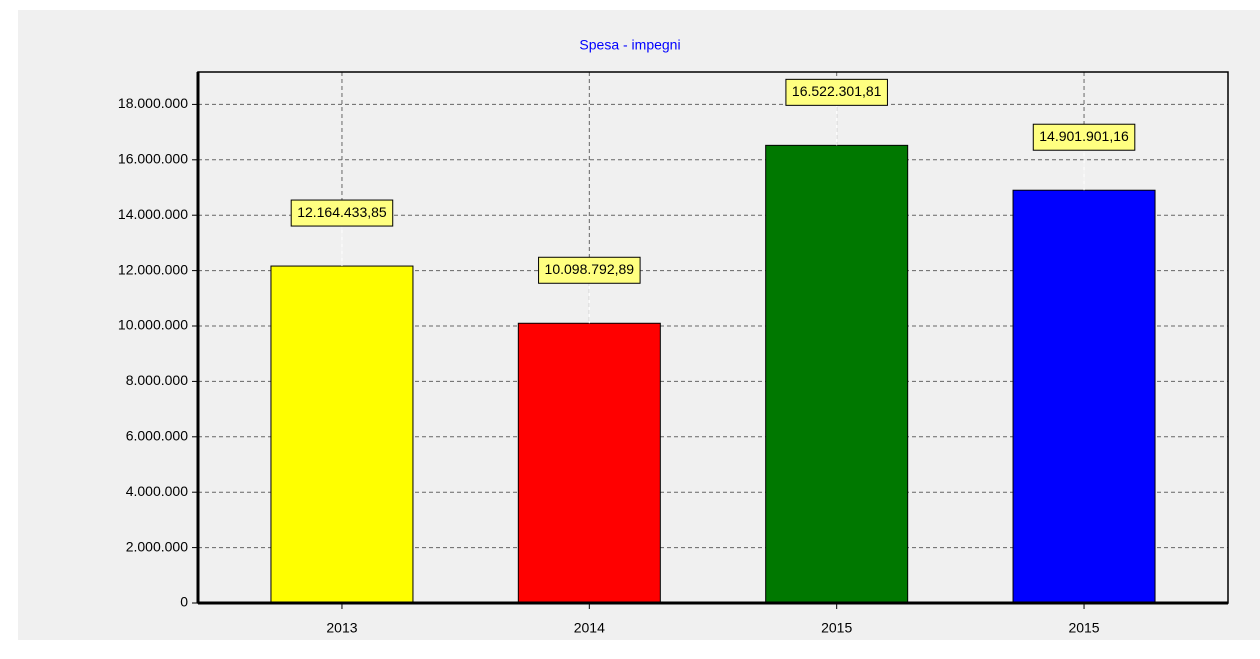  Describe the element at coordinates (157, 380) in the screenshot. I see `y-tick-label: 8.000.000` at that location.